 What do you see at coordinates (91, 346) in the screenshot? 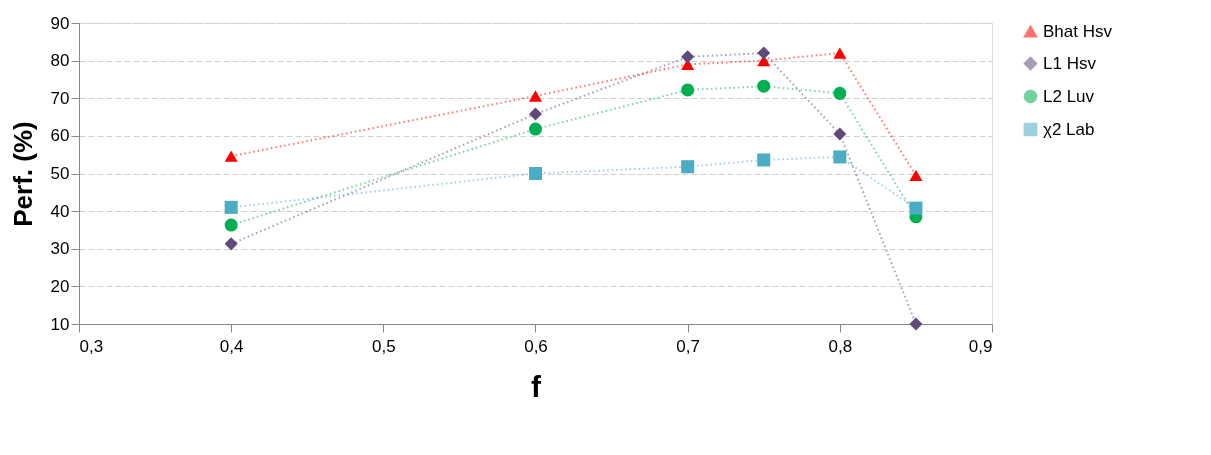
I see `x-tick-label: 0,3` at bounding box center [91, 346].